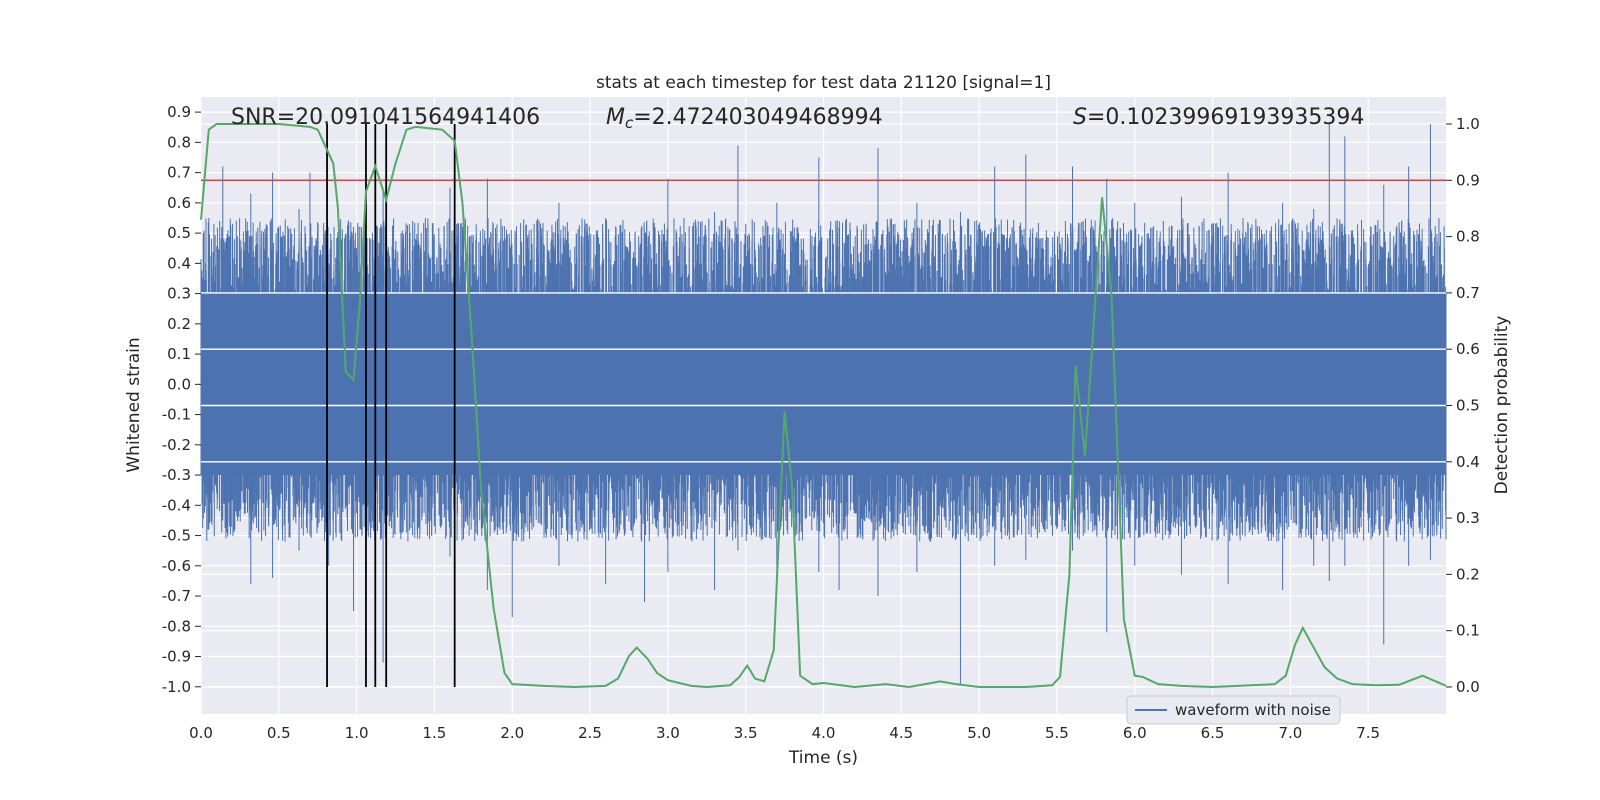  I want to click on y-tick-label-18: -0.9, so click(176, 657).